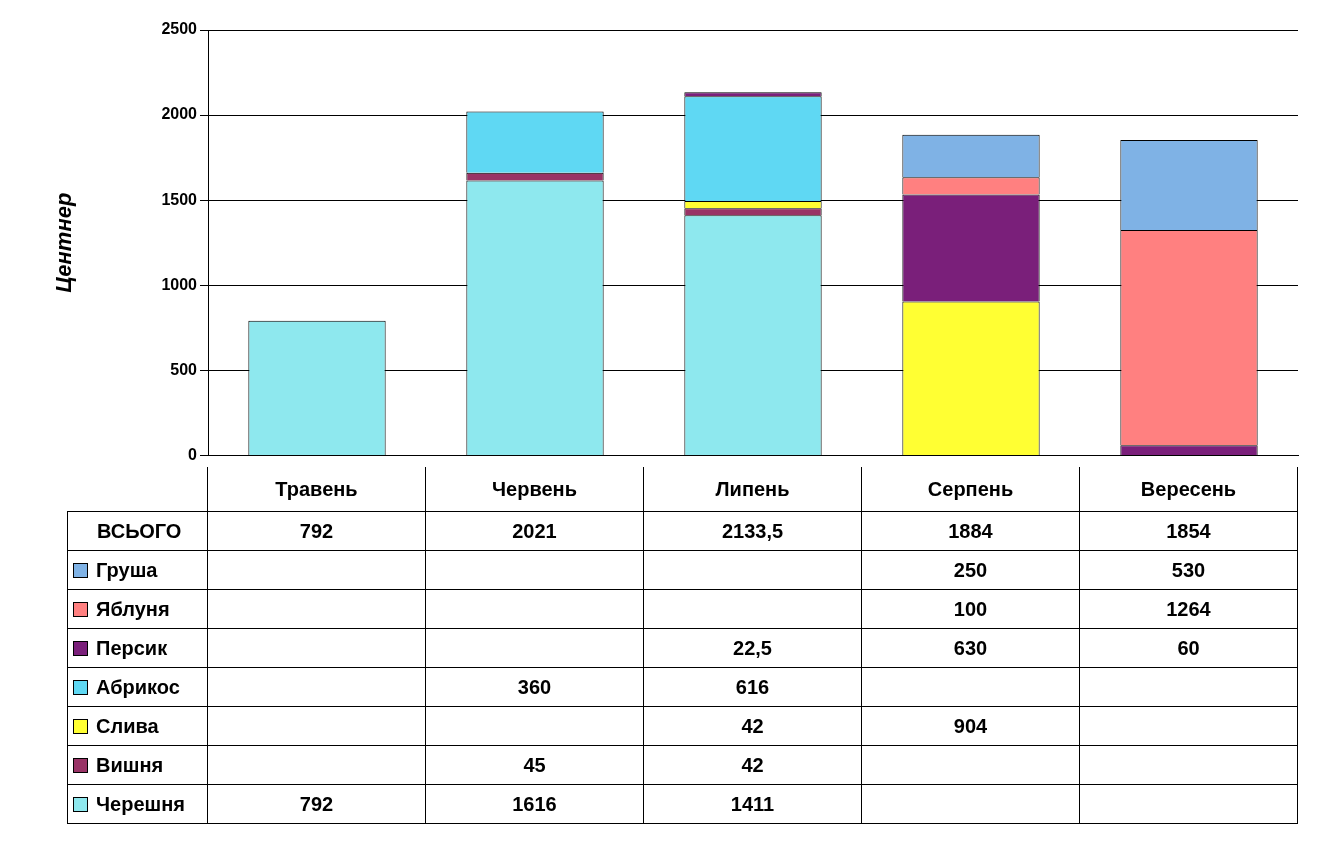  Describe the element at coordinates (1188, 531) in the screenshot. I see `text: 1854` at that location.